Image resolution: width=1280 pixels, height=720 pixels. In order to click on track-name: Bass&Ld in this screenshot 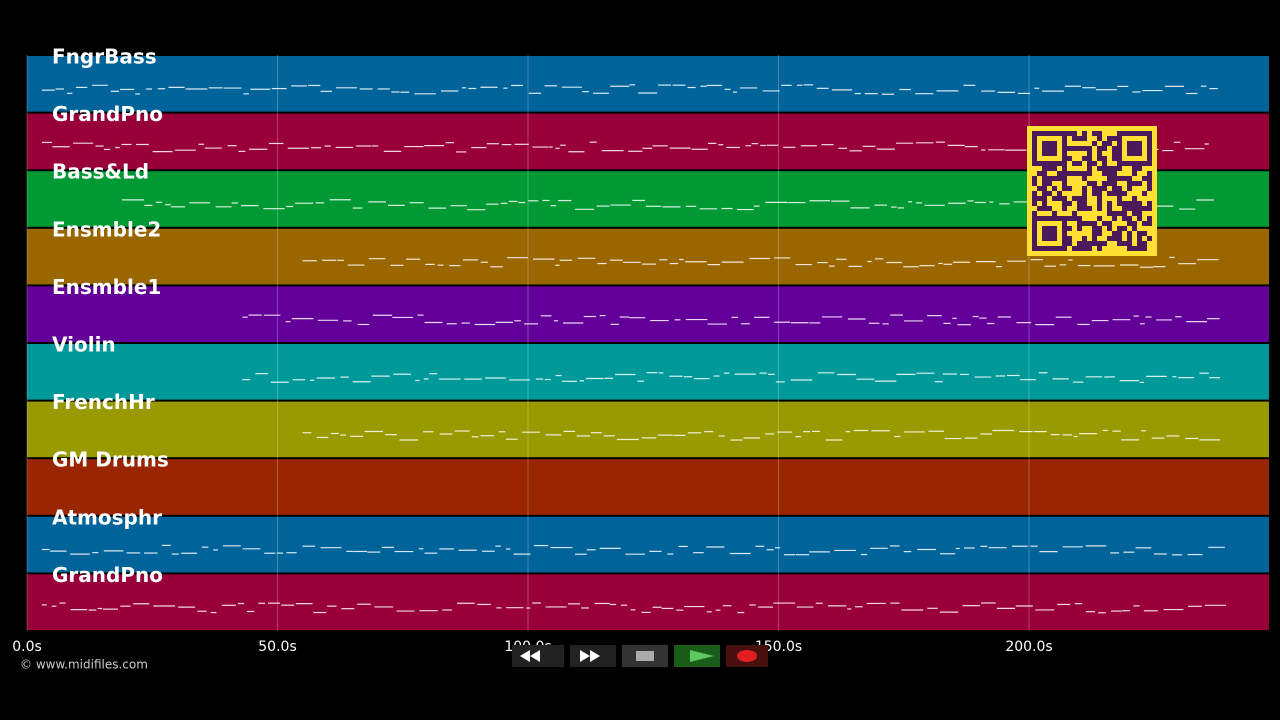, I will do `click(100, 172)`.